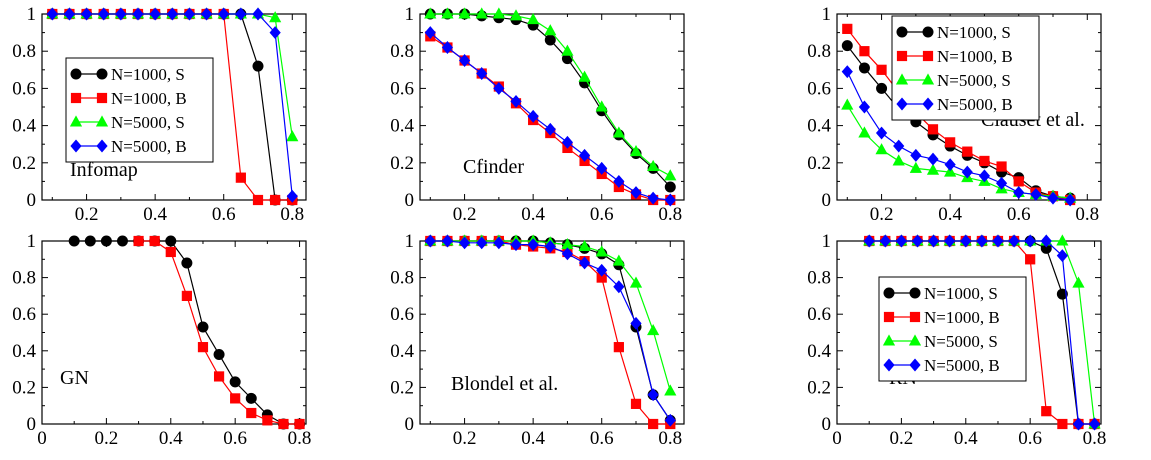 Image resolution: width=1151 pixels, height=460 pixels. Describe the element at coordinates (219, 332) in the screenshot. I see `series-B1000` at that location.